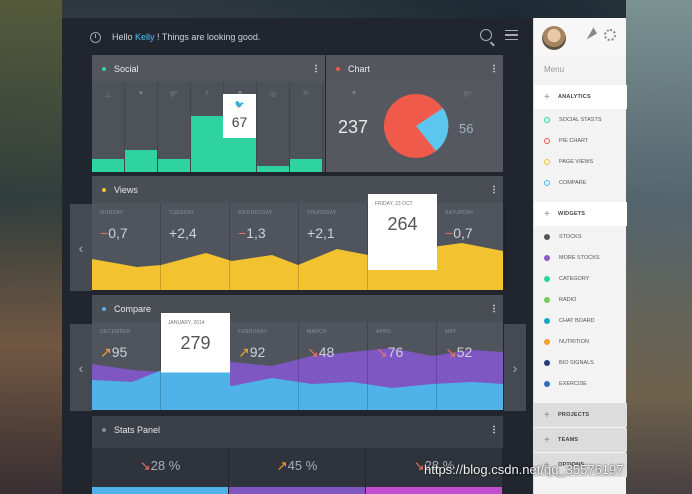  What do you see at coordinates (486, 35) in the screenshot?
I see `search-icon` at bounding box center [486, 35].